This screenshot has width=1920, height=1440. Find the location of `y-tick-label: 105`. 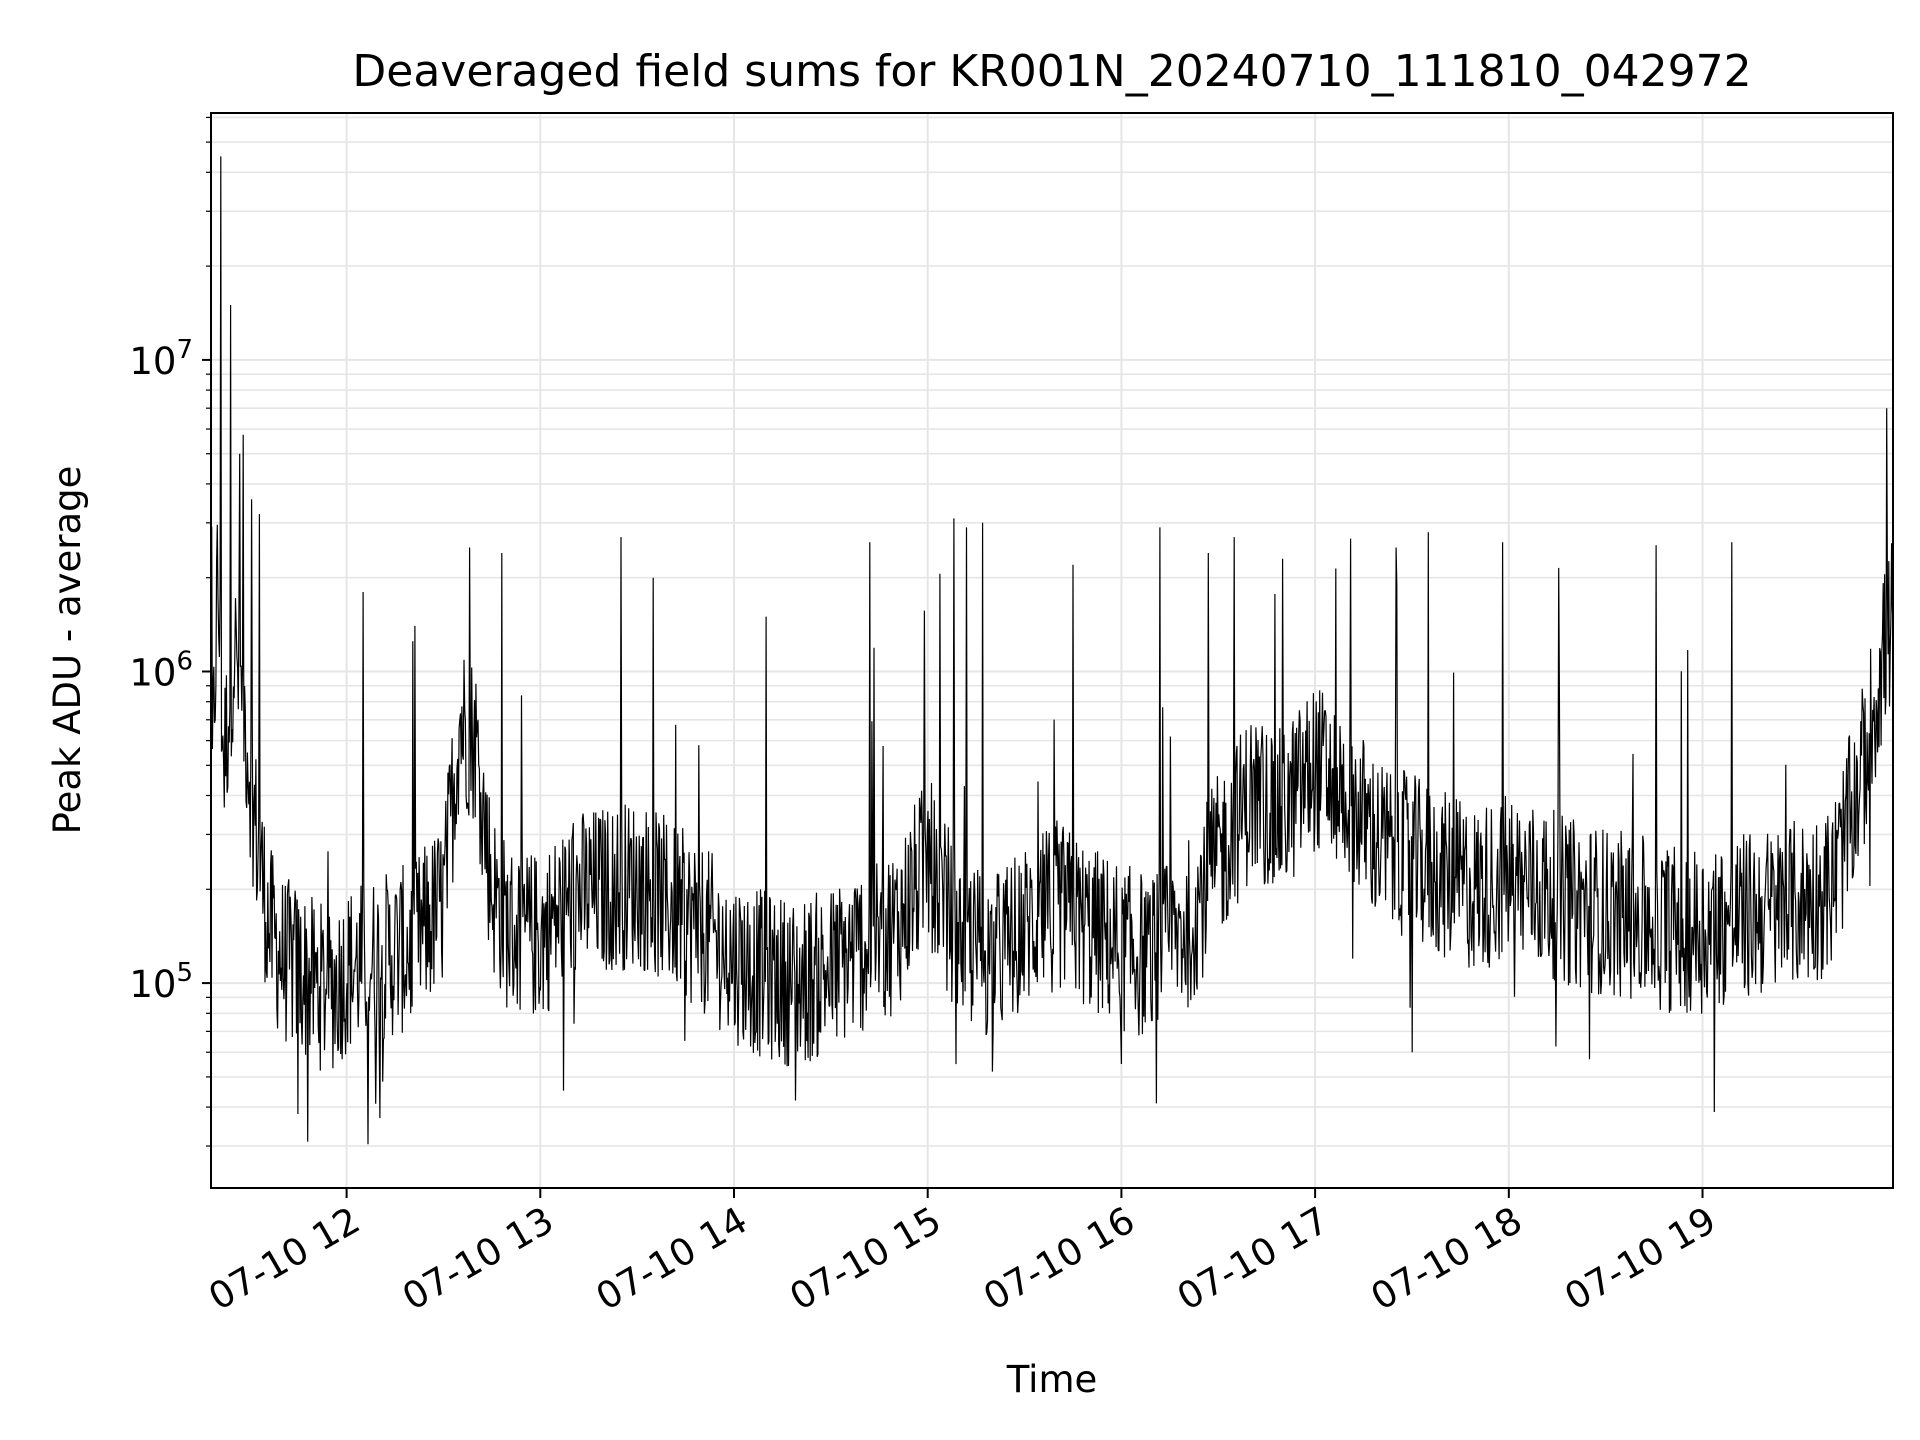

y-tick-label: 105 is located at coordinates (161, 982).